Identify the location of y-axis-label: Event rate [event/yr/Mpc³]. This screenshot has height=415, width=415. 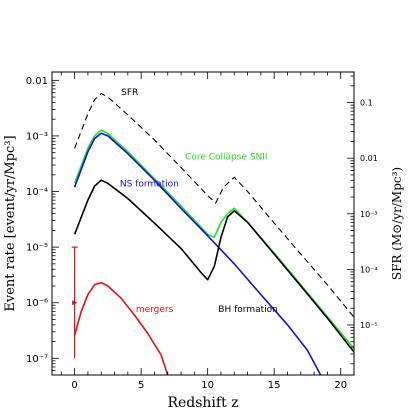
(10, 223).